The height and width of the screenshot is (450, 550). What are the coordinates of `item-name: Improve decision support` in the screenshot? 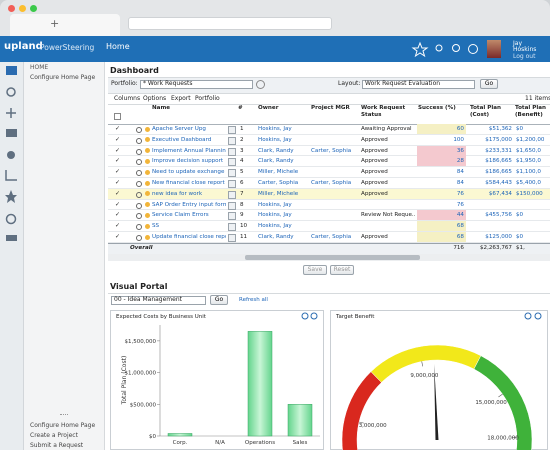 It's located at (188, 161).